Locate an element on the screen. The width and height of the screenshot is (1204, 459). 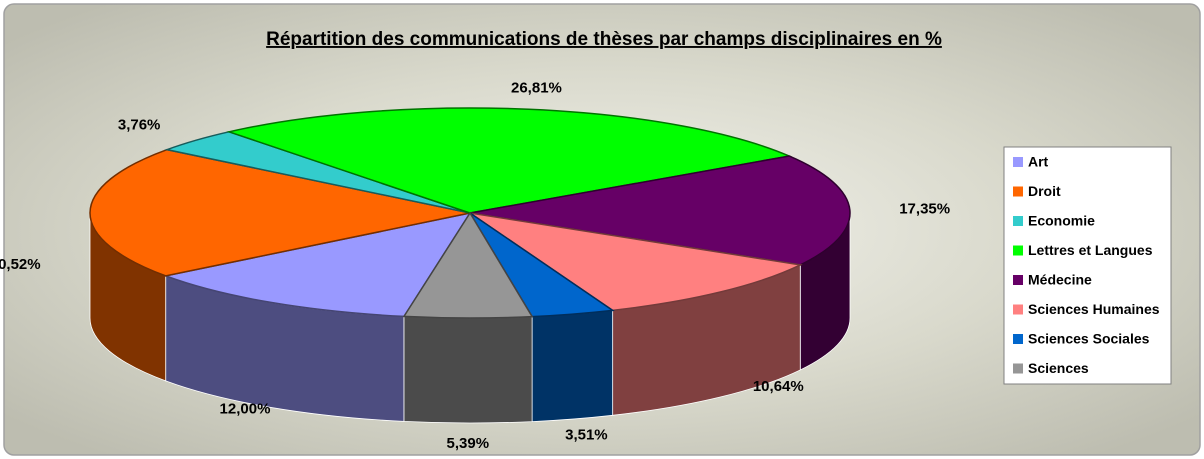
data-label: 10,64% is located at coordinates (778, 386).